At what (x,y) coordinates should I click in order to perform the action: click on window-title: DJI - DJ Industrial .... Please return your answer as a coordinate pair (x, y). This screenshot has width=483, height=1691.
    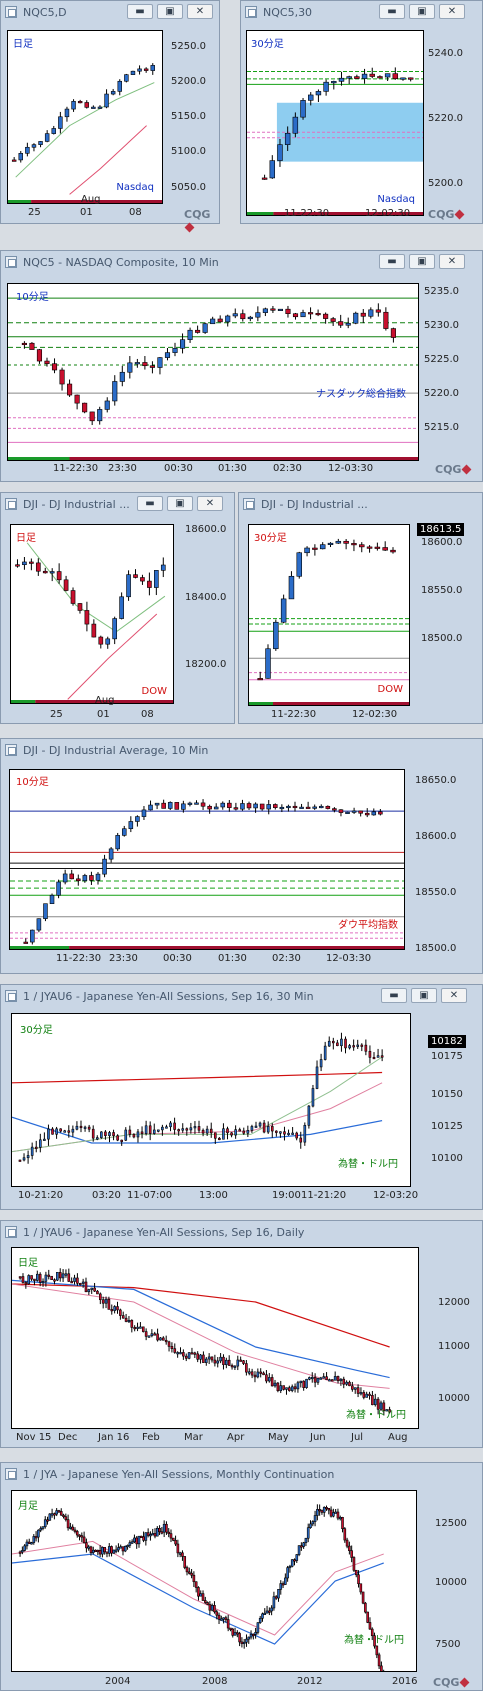
    Looking at the image, I should click on (76, 504).